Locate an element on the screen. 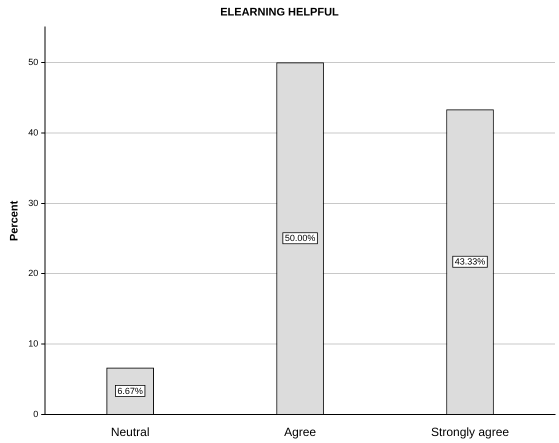 Image resolution: width=559 pixels, height=443 pixels. y-tick-label: 10 is located at coordinates (33, 343).